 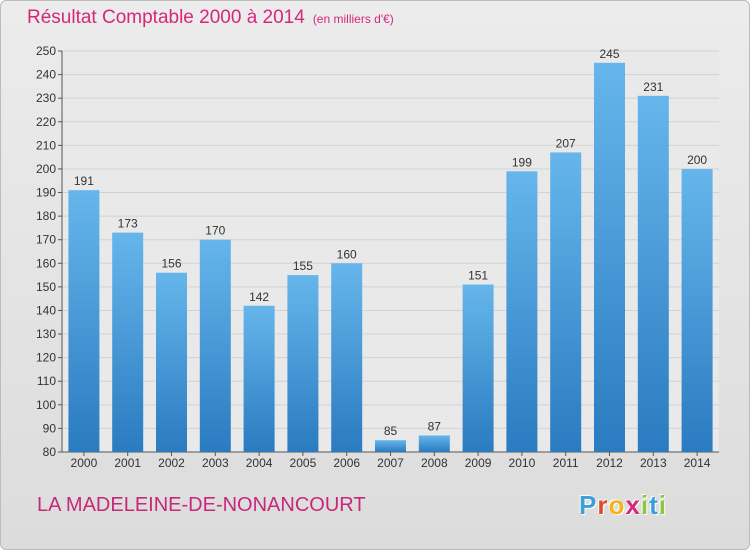 I want to click on data-label: 200, so click(x=697, y=160).